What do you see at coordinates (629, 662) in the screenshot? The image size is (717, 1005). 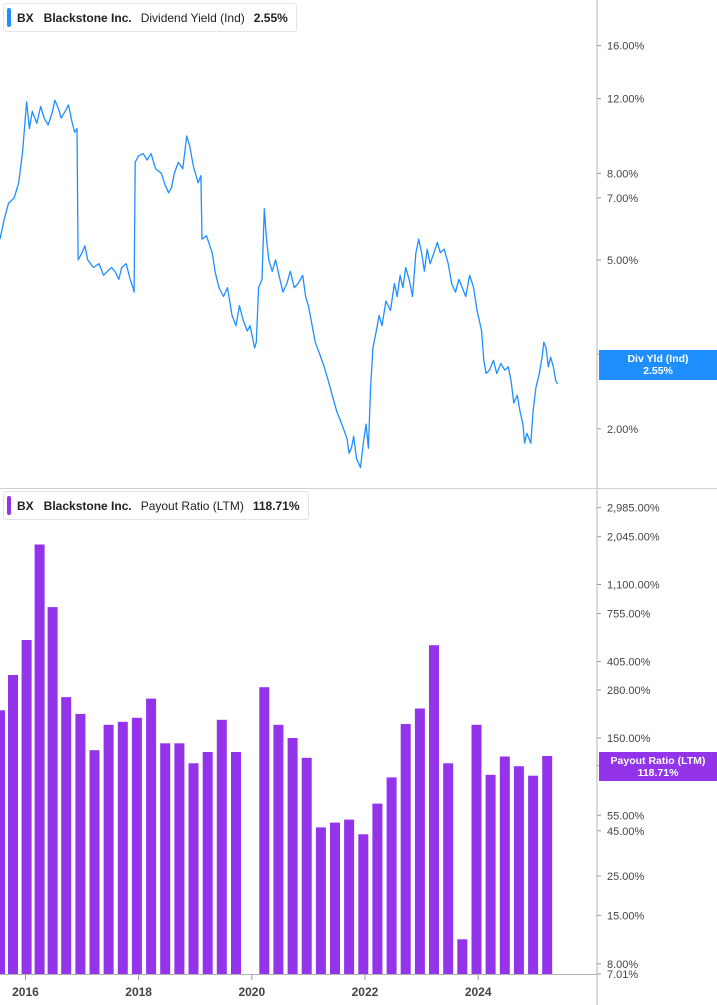 I see `y-tick-label: 405.00%` at bounding box center [629, 662].